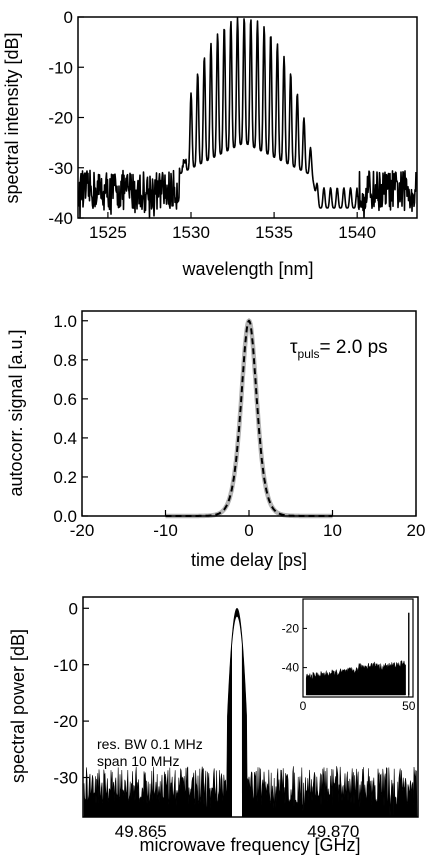  Describe the element at coordinates (357, 654) in the screenshot. I see `inset-trace` at that location.